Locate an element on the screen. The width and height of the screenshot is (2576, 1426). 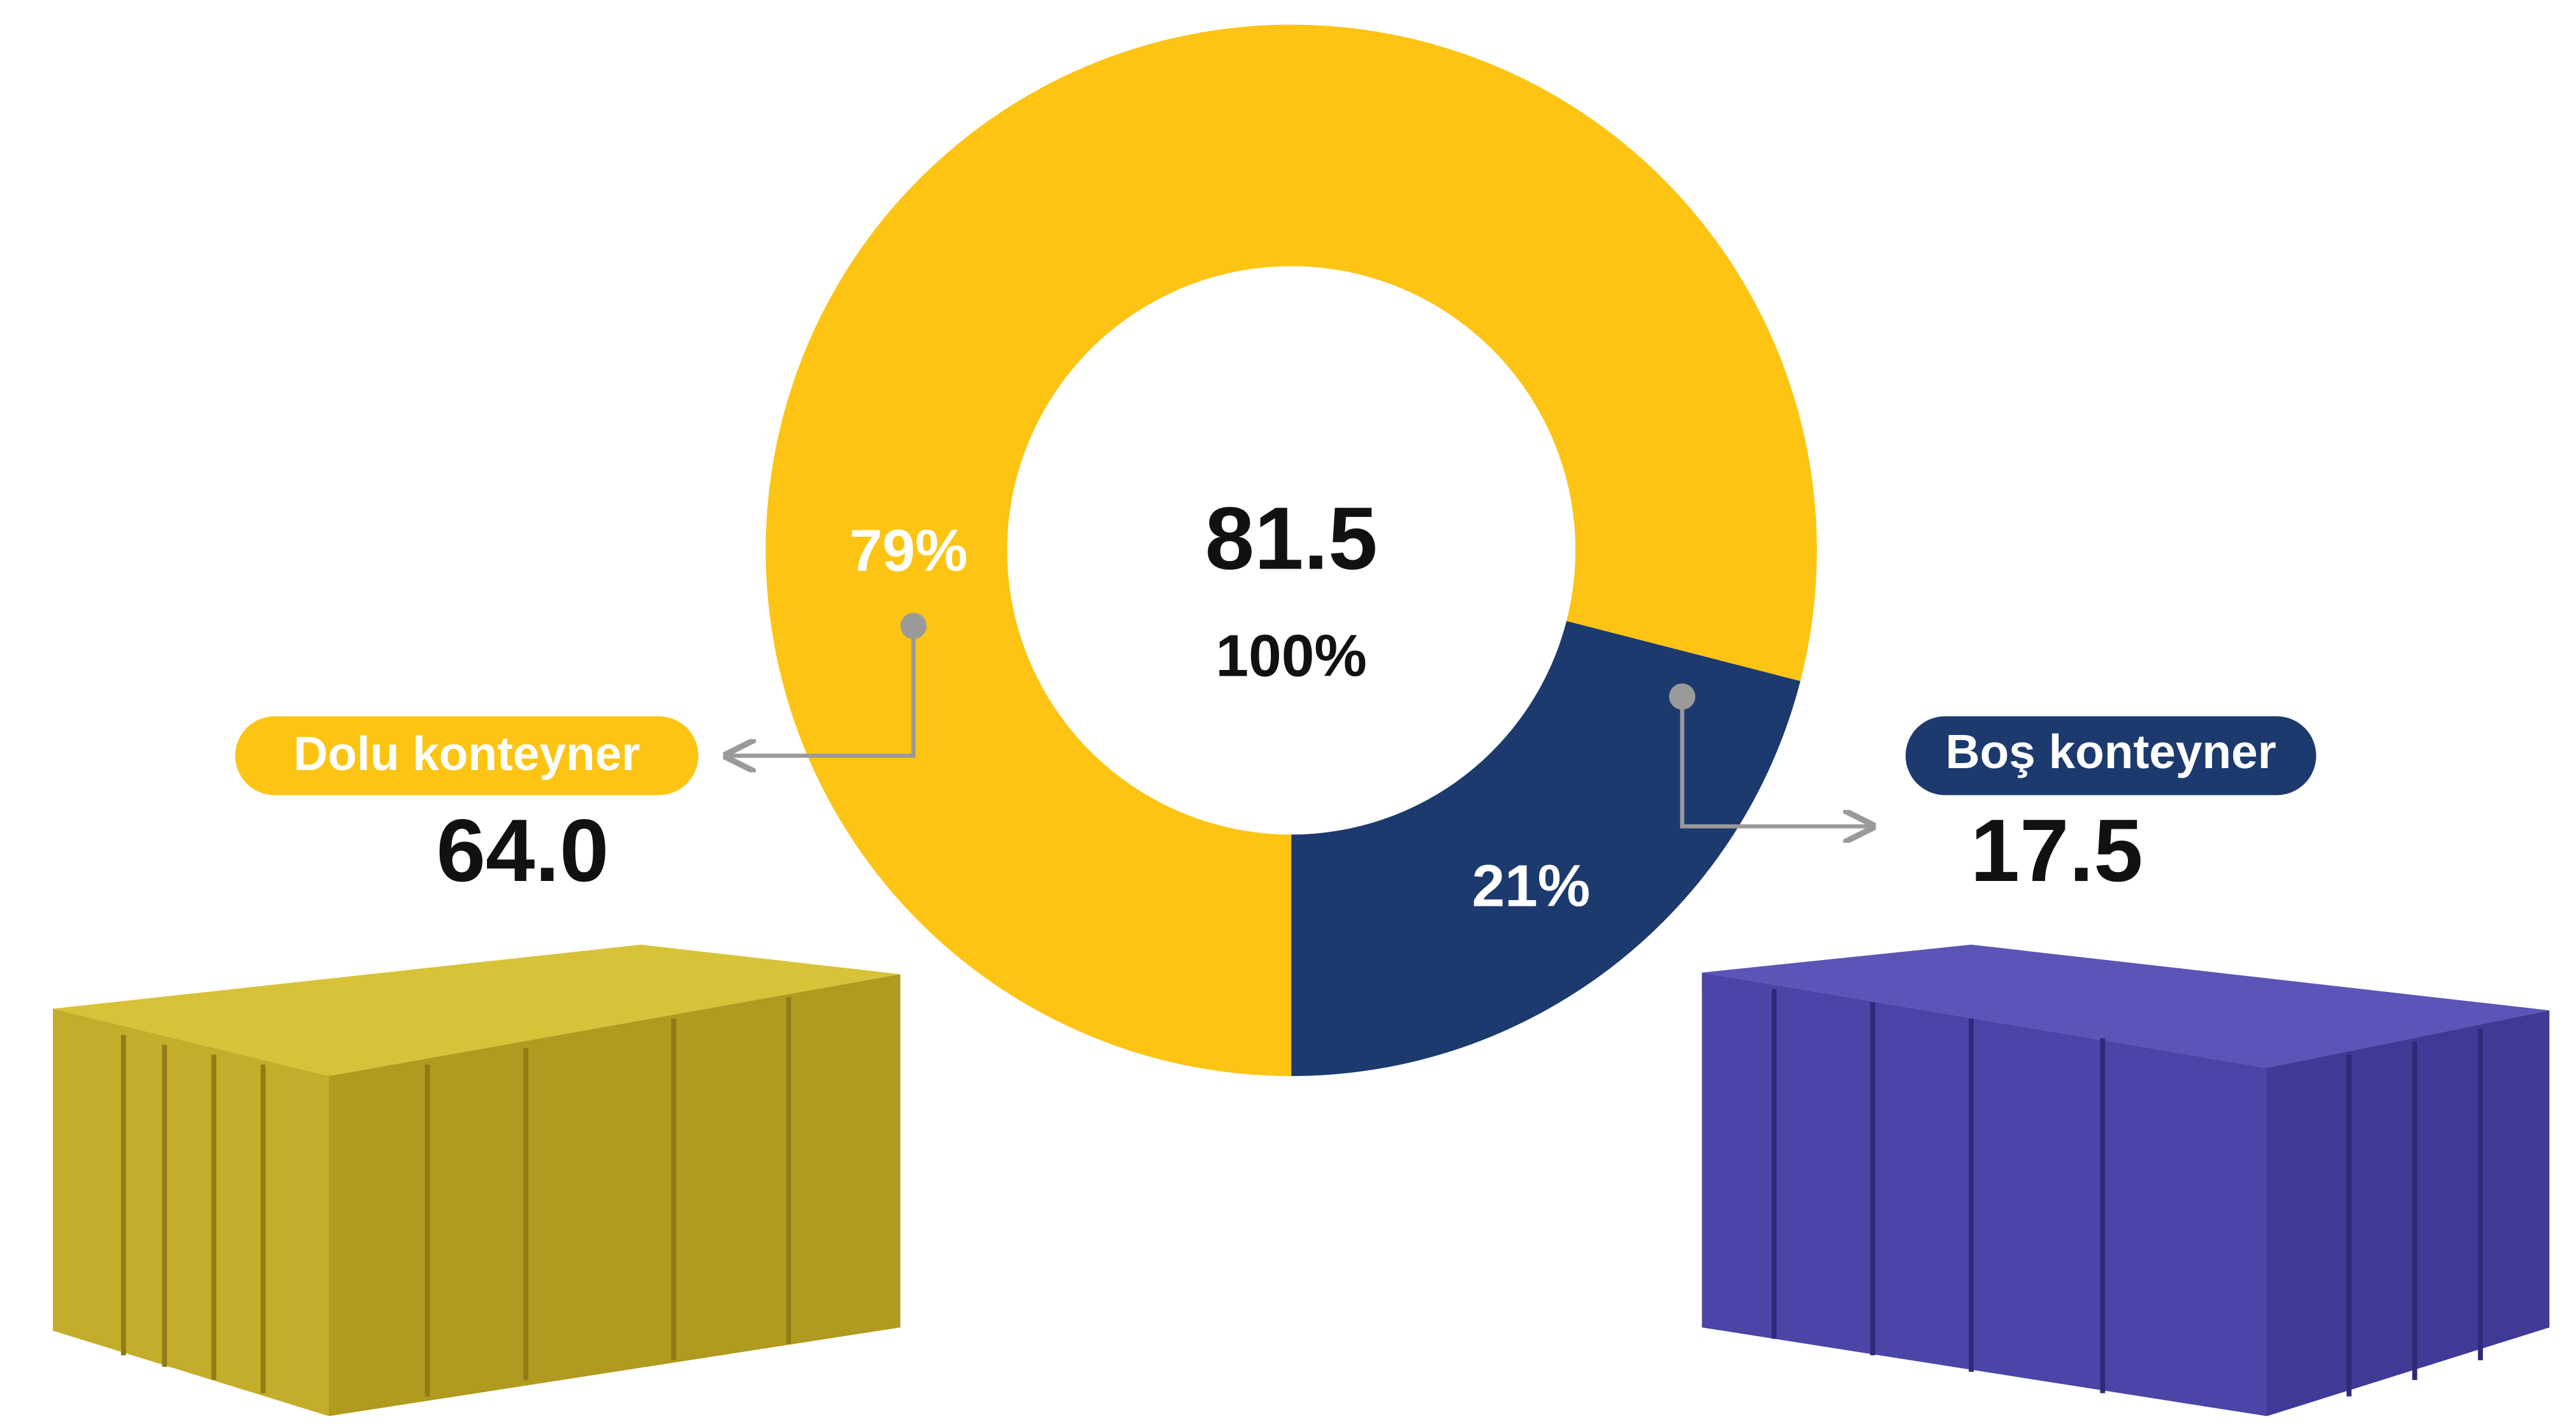
total-value: 81.5 is located at coordinates (1291, 538).